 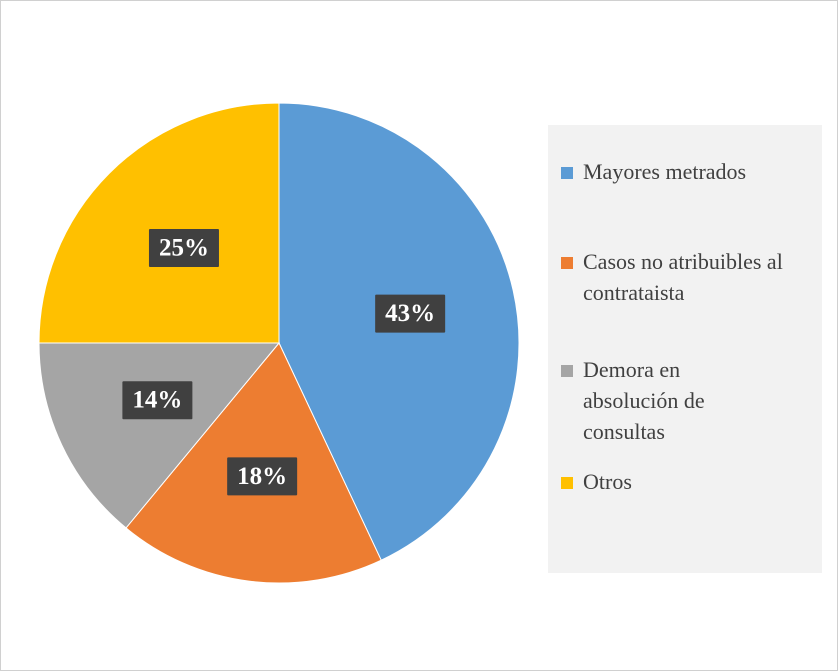 I want to click on legend-item: Casos no atribuibles al contrataista, so click(x=692, y=277).